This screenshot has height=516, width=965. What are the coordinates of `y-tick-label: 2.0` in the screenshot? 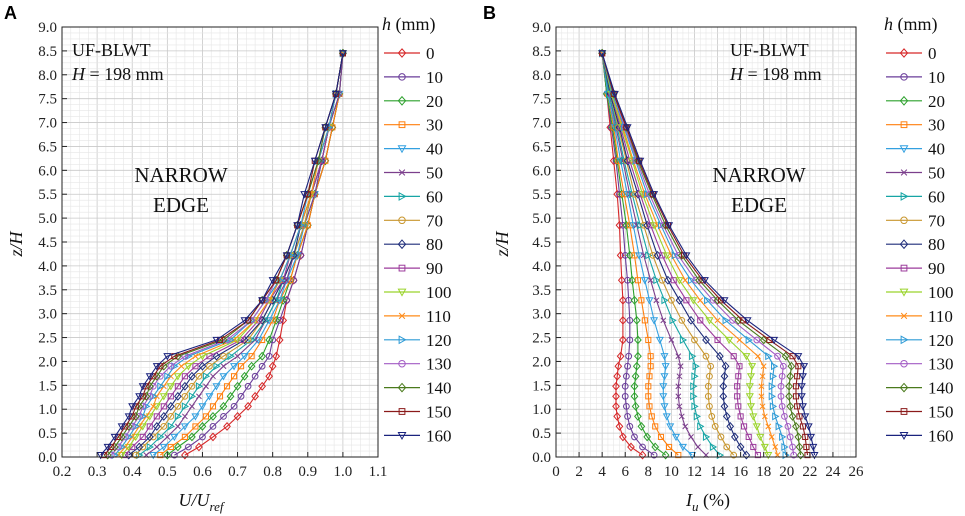 It's located at (47, 362).